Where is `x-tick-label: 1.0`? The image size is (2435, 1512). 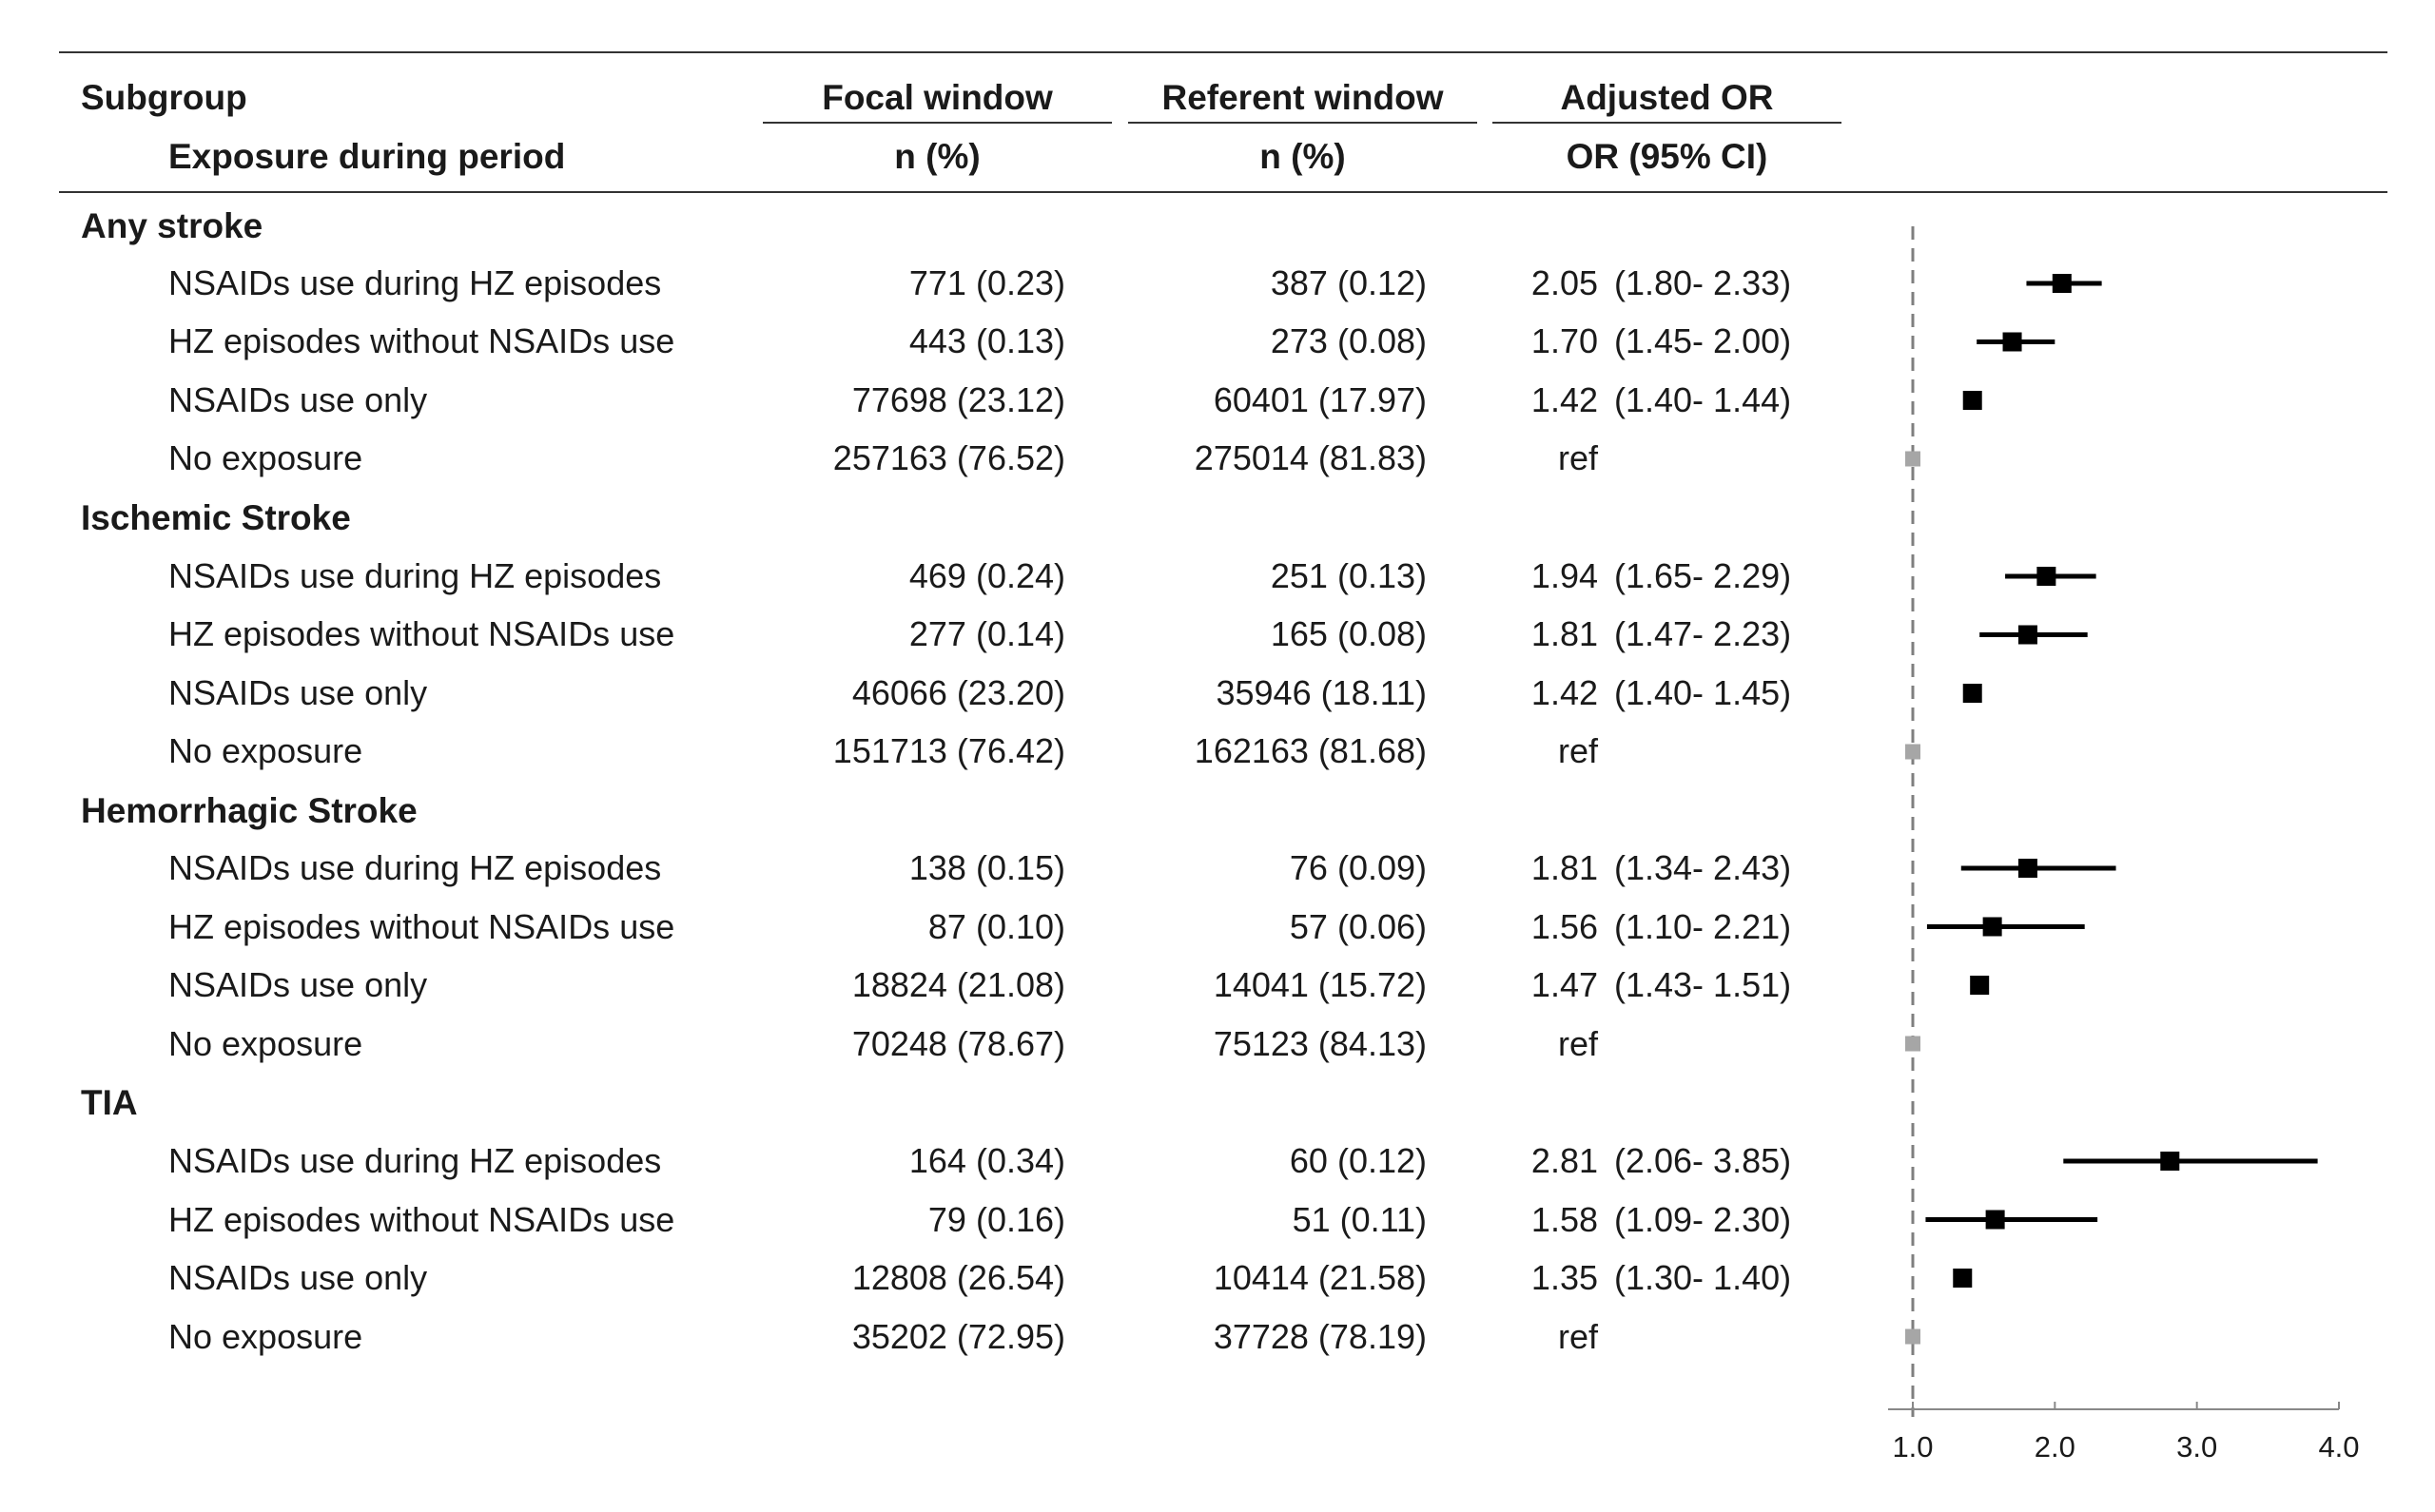
x-tick-label: 1.0 is located at coordinates (1912, 1447).